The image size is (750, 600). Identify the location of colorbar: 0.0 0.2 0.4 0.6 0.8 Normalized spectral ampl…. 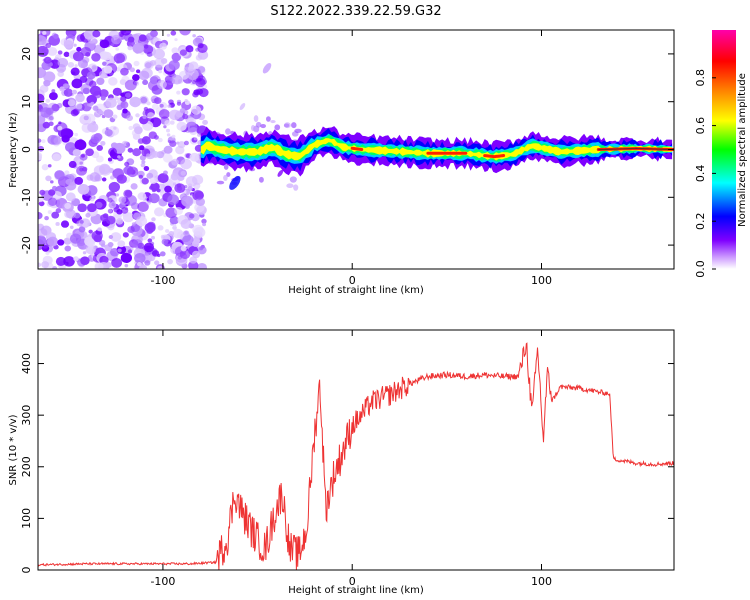
(721, 154).